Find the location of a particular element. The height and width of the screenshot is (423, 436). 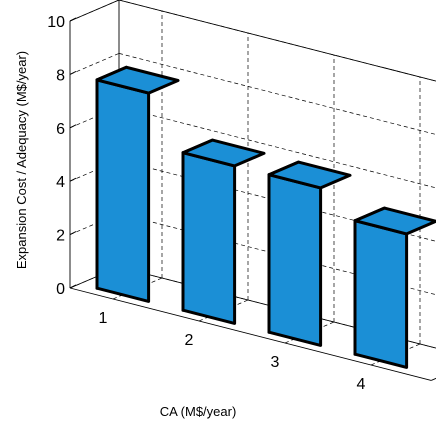

y-tick-labels: 0 2 4 6 8 10 is located at coordinates (62, 156).